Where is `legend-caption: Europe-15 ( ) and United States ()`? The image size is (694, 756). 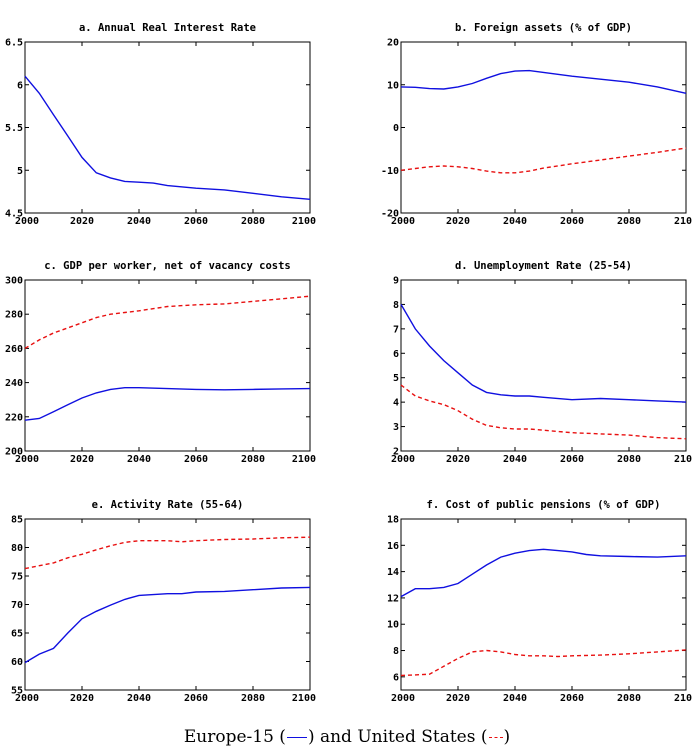 legend-caption: Europe-15 ( ) and United States () is located at coordinates (347, 737).